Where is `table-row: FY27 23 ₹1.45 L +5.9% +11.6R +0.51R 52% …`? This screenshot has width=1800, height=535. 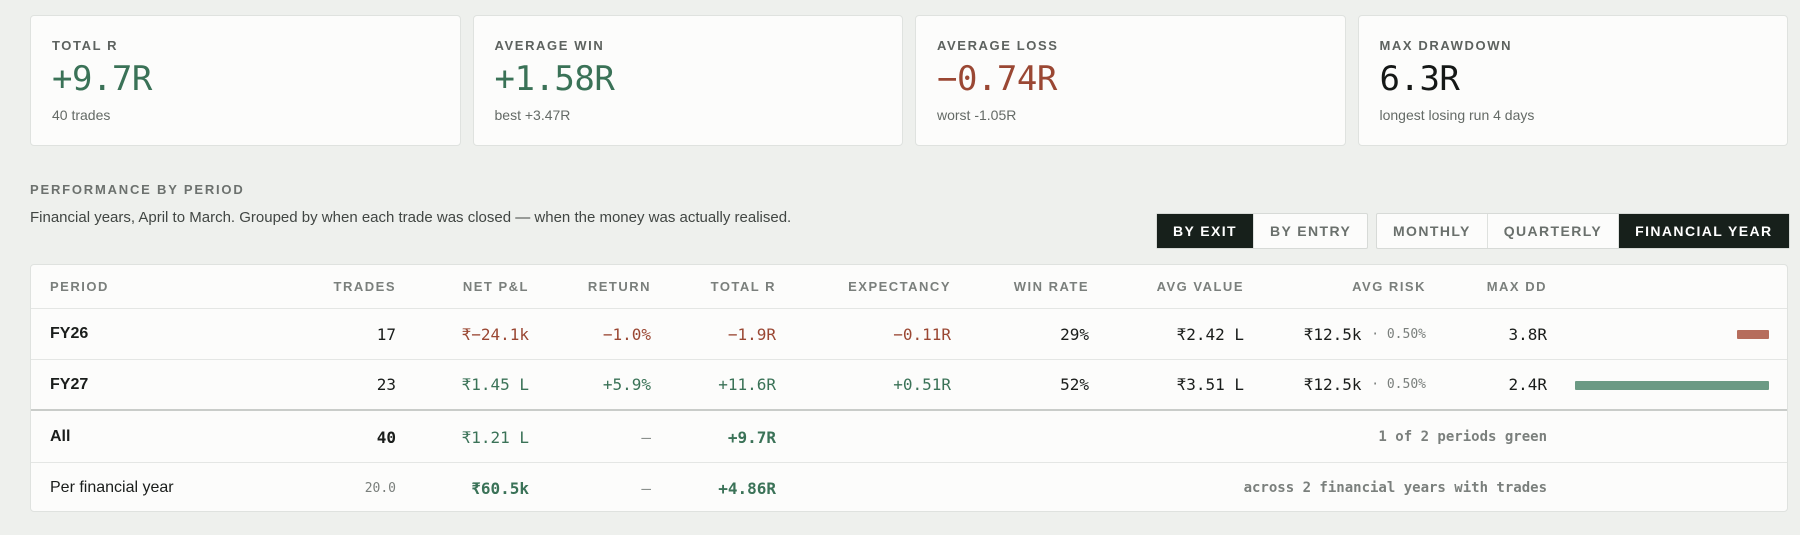
table-row: FY27 23 ₹1.45 L +5.9% +11.6R +0.51R 52% … is located at coordinates (909, 385).